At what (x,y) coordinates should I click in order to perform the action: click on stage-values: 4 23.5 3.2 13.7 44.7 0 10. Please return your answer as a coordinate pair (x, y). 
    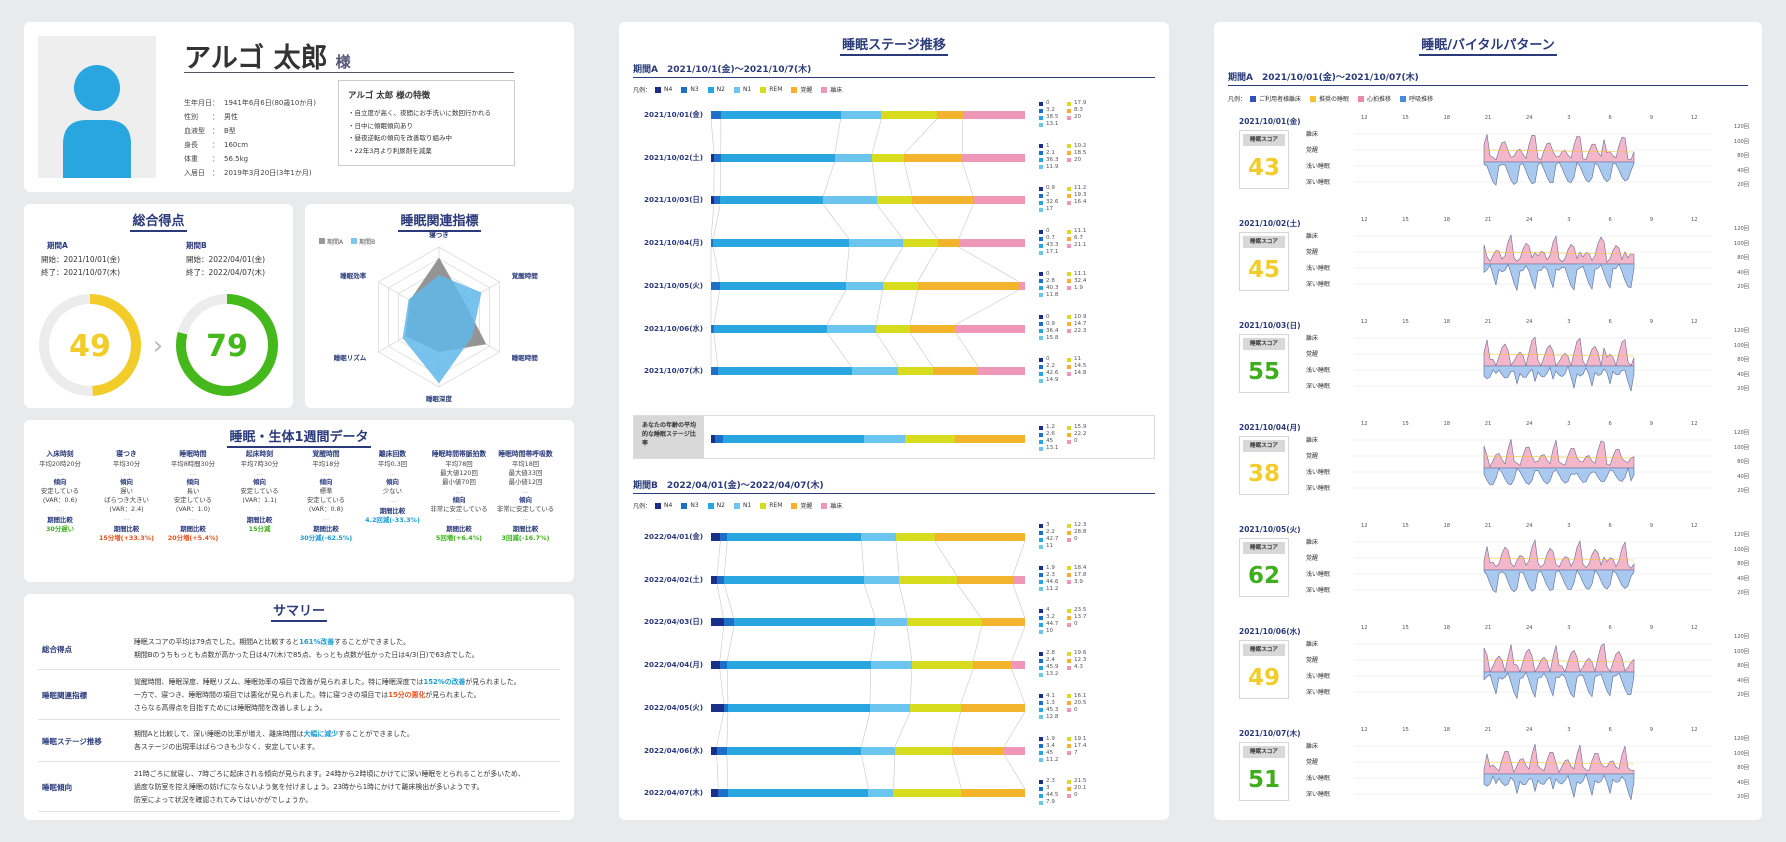
    Looking at the image, I should click on (1069, 621).